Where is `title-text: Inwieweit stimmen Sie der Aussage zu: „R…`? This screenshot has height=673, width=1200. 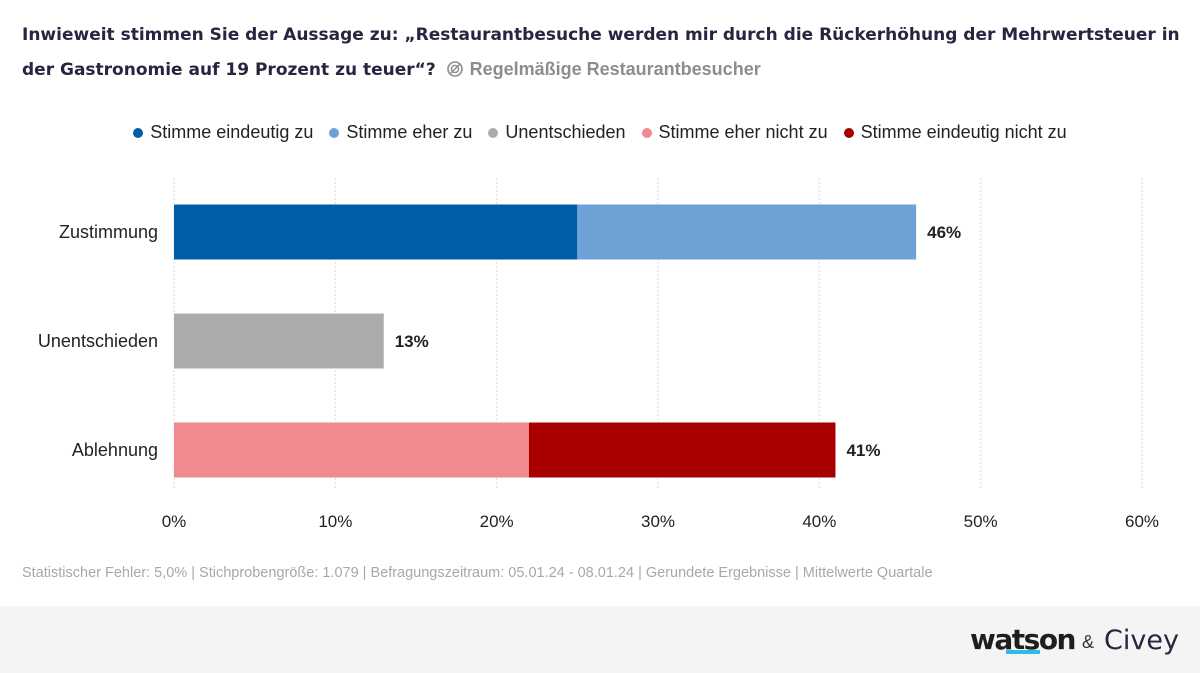
title-text: Inwieweit stimmen Sie der Aussage zu: „R… is located at coordinates (601, 52).